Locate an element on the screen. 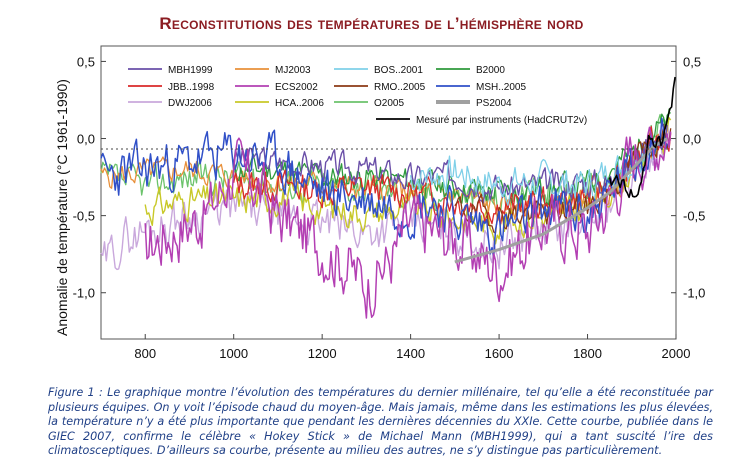  x-tick-label: 2000 is located at coordinates (676, 353).